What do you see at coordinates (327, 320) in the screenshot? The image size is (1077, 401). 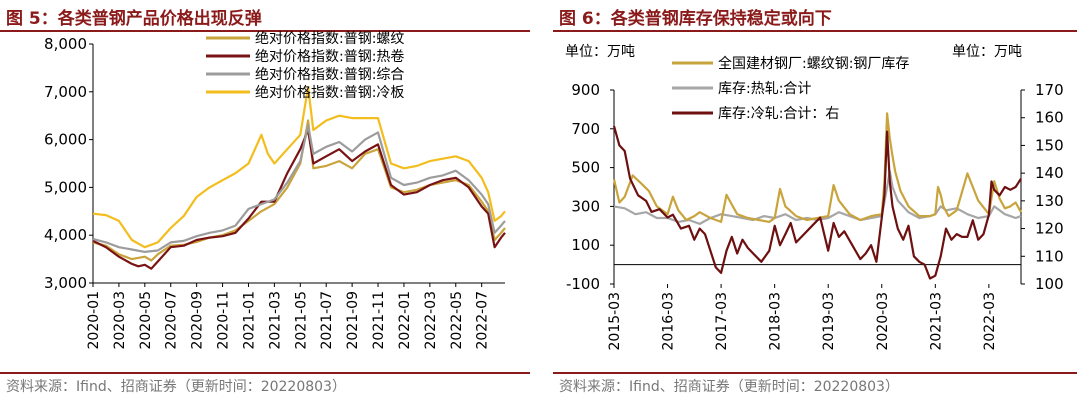 I see `x-tick-label: 2021-07` at bounding box center [327, 320].